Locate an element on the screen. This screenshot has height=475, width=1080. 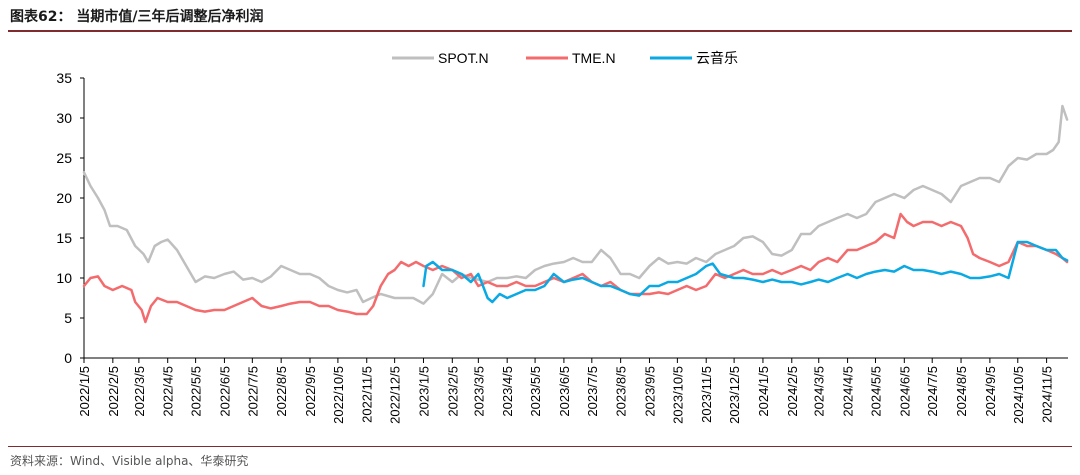
x-tick-label: 2024/6/5 is located at coordinates (904, 391).